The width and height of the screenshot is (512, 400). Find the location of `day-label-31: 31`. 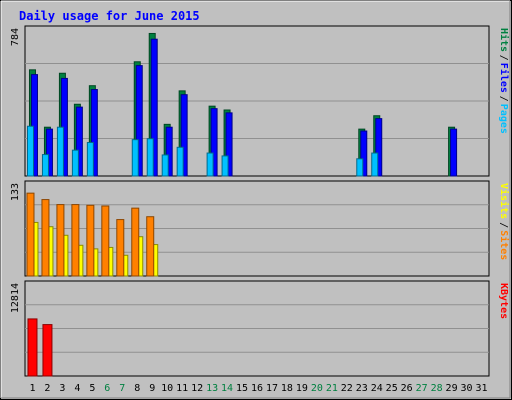

day-label-31: 31 is located at coordinates (481, 388).